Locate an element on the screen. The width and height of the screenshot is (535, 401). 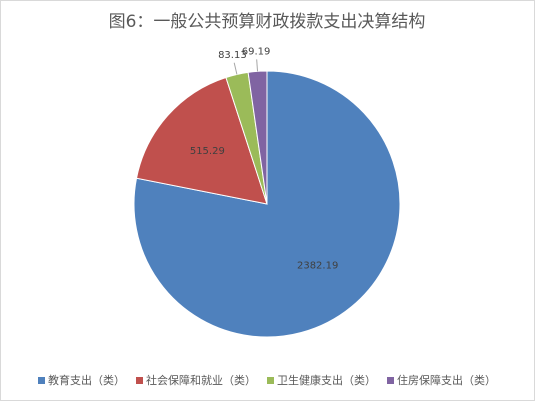
value-label: 2382.19 is located at coordinates (317, 266).